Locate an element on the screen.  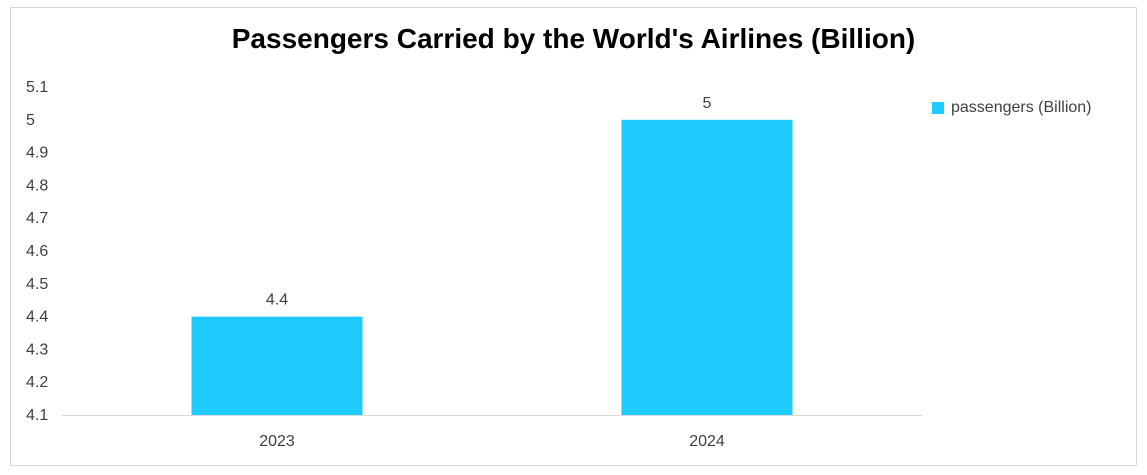
y-tick-label: 5 is located at coordinates (30, 120).